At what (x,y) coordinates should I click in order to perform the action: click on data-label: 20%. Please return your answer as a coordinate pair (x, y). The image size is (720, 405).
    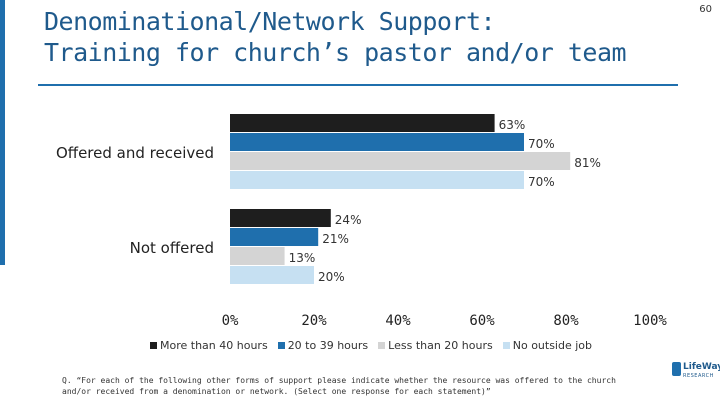
    Looking at the image, I should click on (331, 277).